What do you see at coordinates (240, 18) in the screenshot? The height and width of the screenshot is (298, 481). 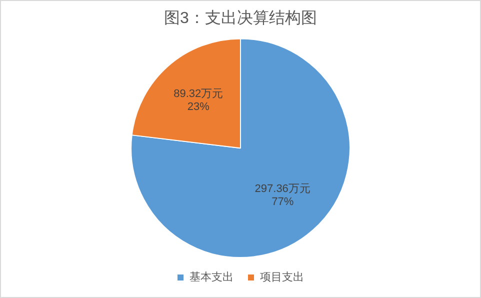 I see `chart-title: 图3：支出决算结构图` at bounding box center [240, 18].